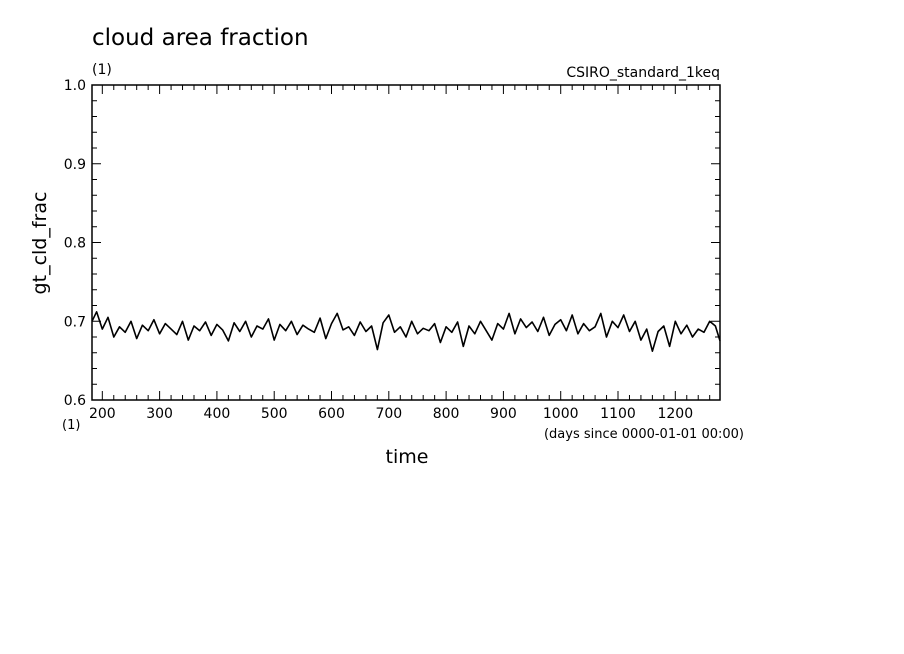 This screenshot has width=904, height=654. Describe the element at coordinates (561, 414) in the screenshot. I see `x-tick-label: 1000` at that location.